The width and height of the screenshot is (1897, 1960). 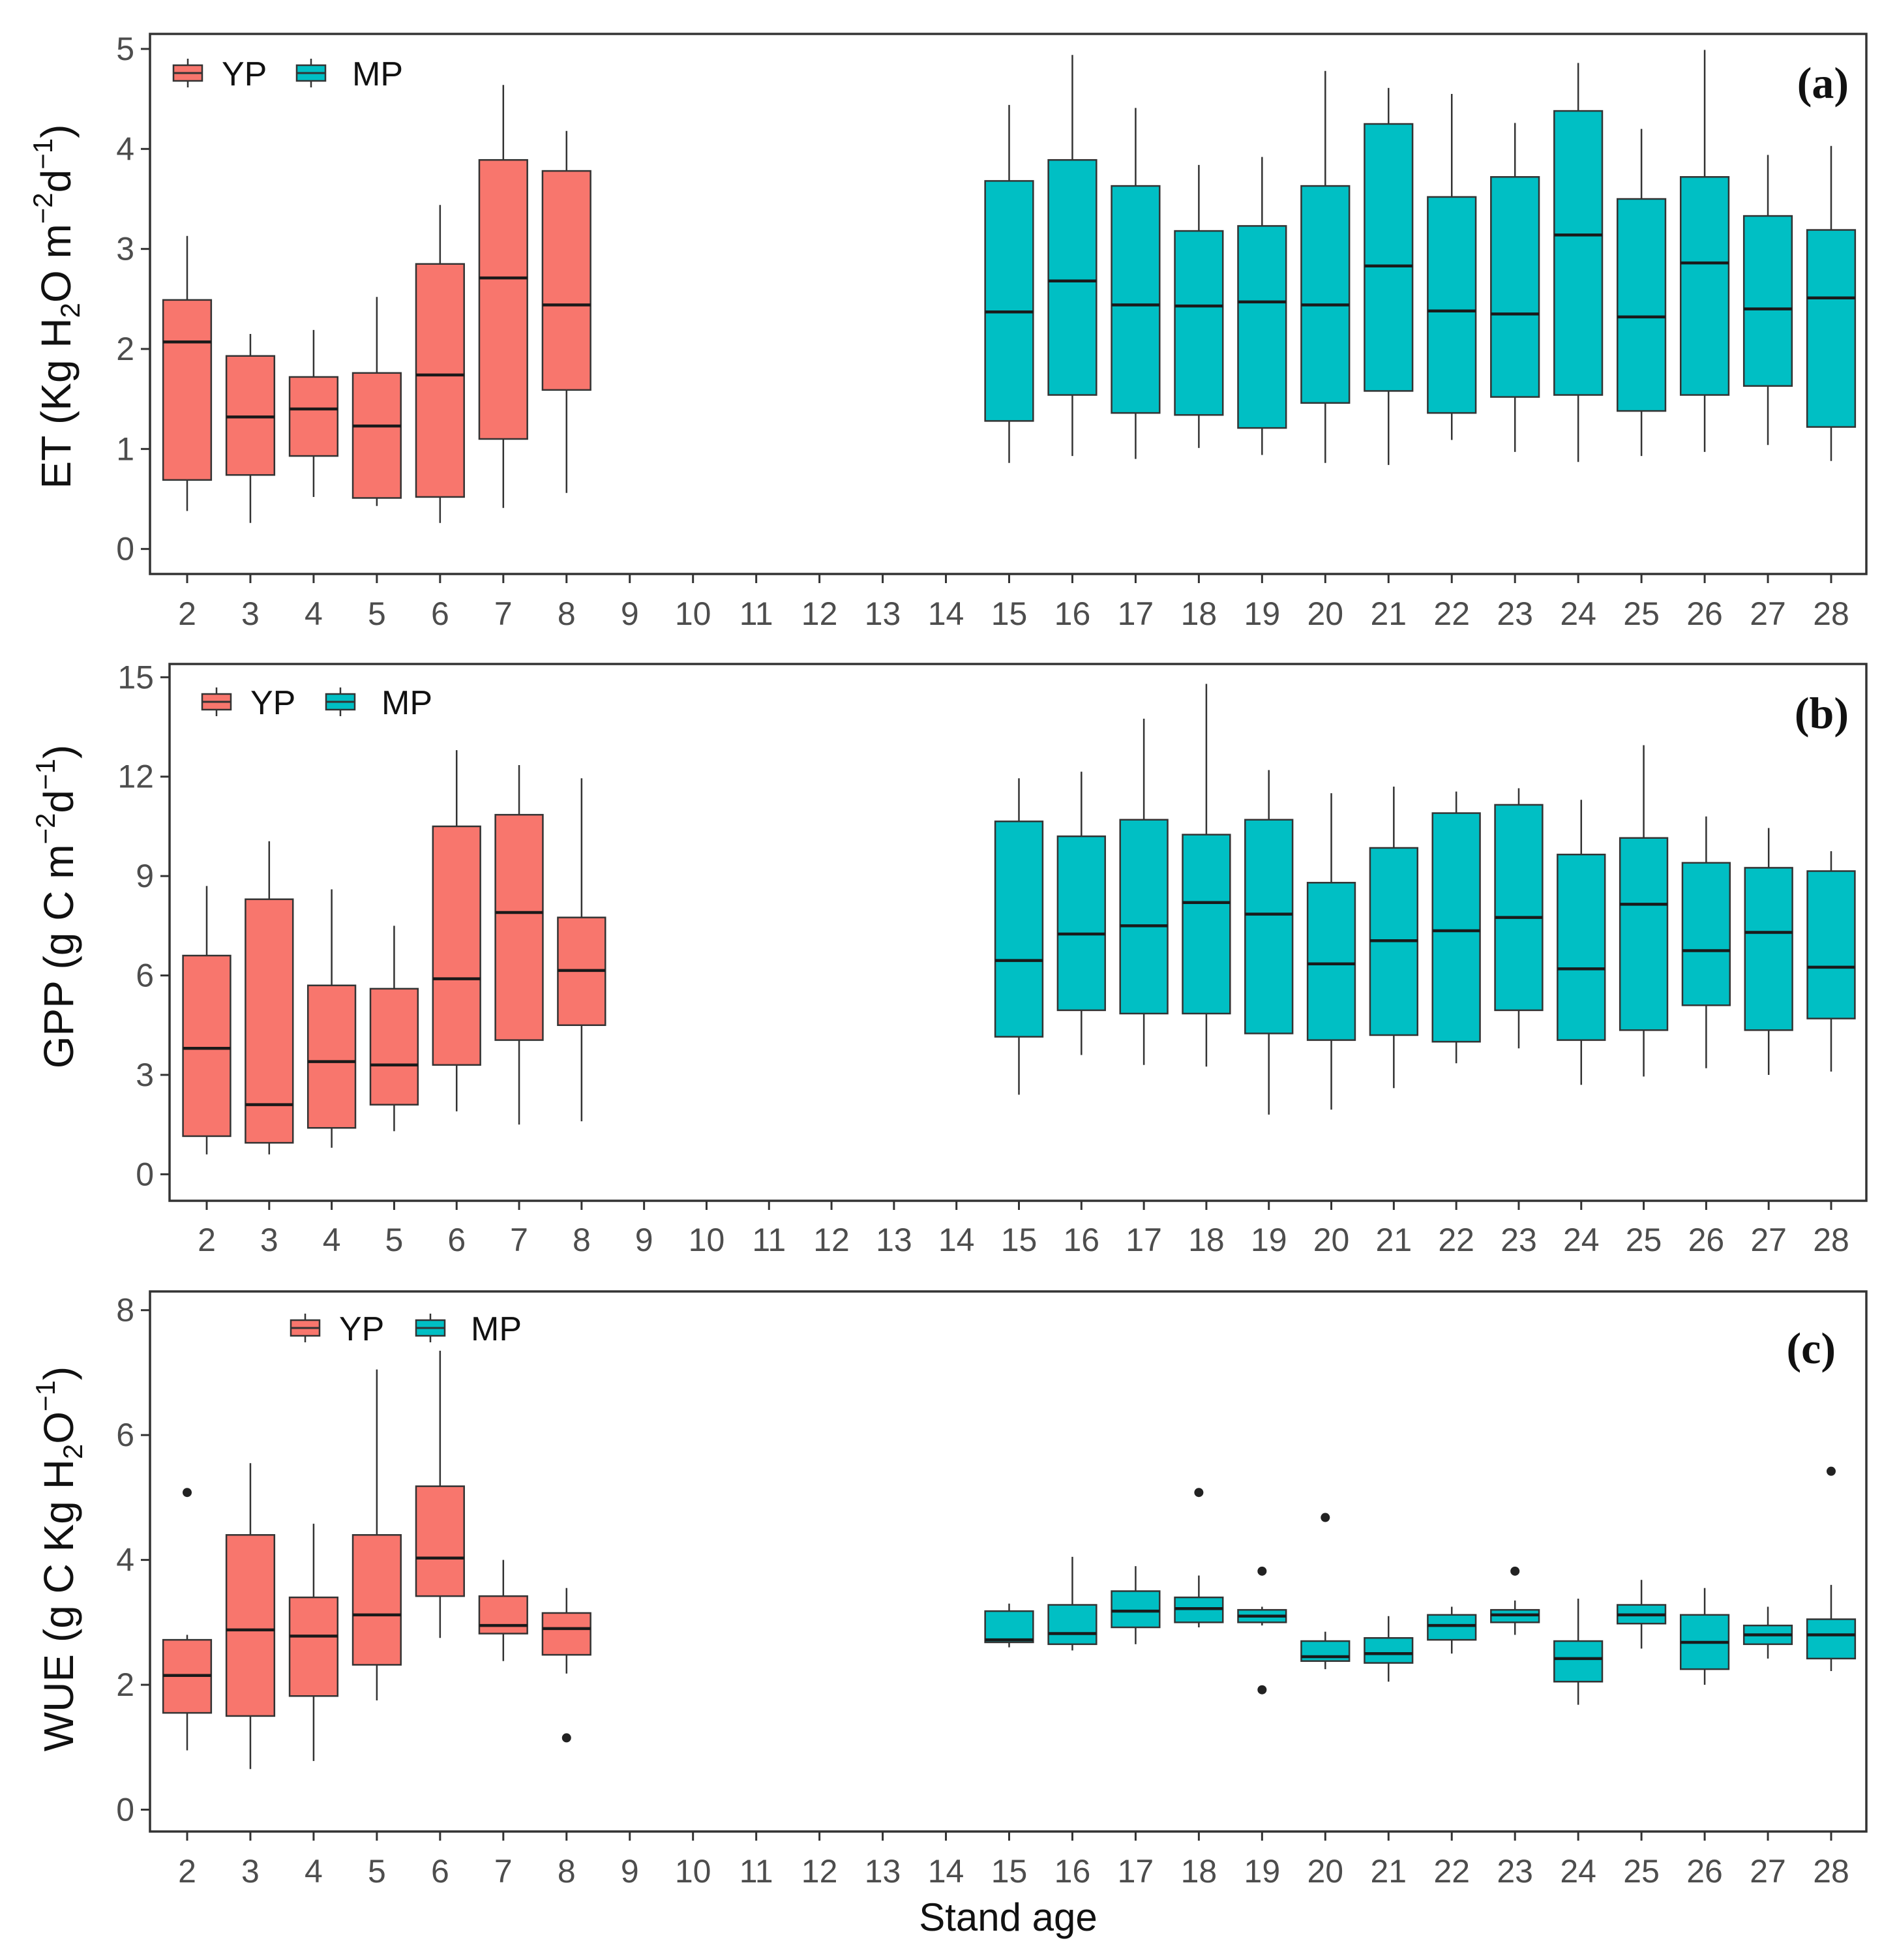 I want to click on y-tick-label: 9, so click(x=145, y=876).